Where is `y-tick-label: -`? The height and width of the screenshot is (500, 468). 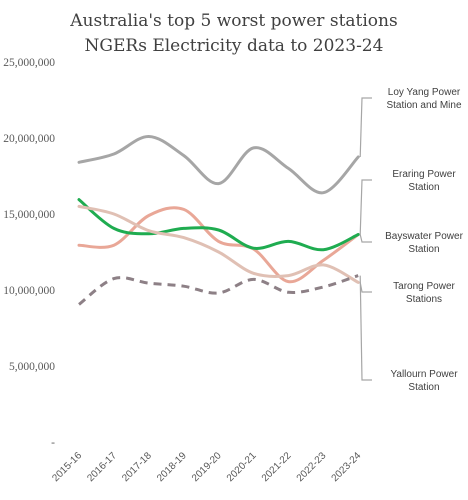
y-tick-label: - is located at coordinates (53, 443).